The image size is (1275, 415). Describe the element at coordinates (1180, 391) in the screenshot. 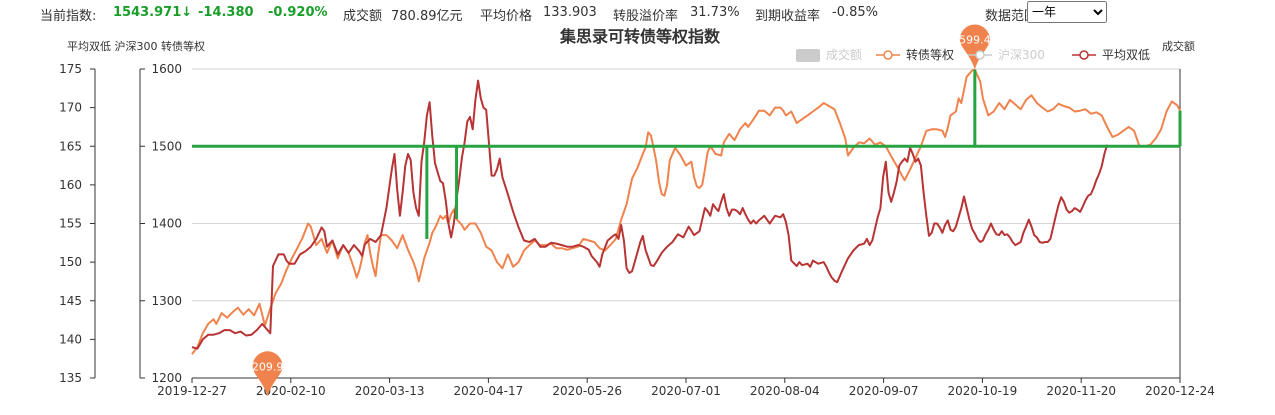

I see `x-tick-label: 2020-12-24` at that location.